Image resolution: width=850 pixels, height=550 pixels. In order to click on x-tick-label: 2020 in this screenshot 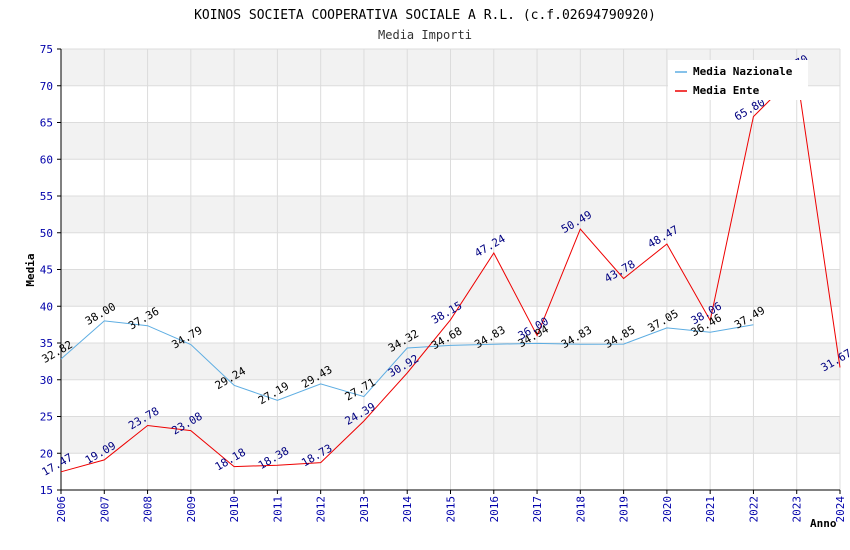, I will do `click(667, 509)`.